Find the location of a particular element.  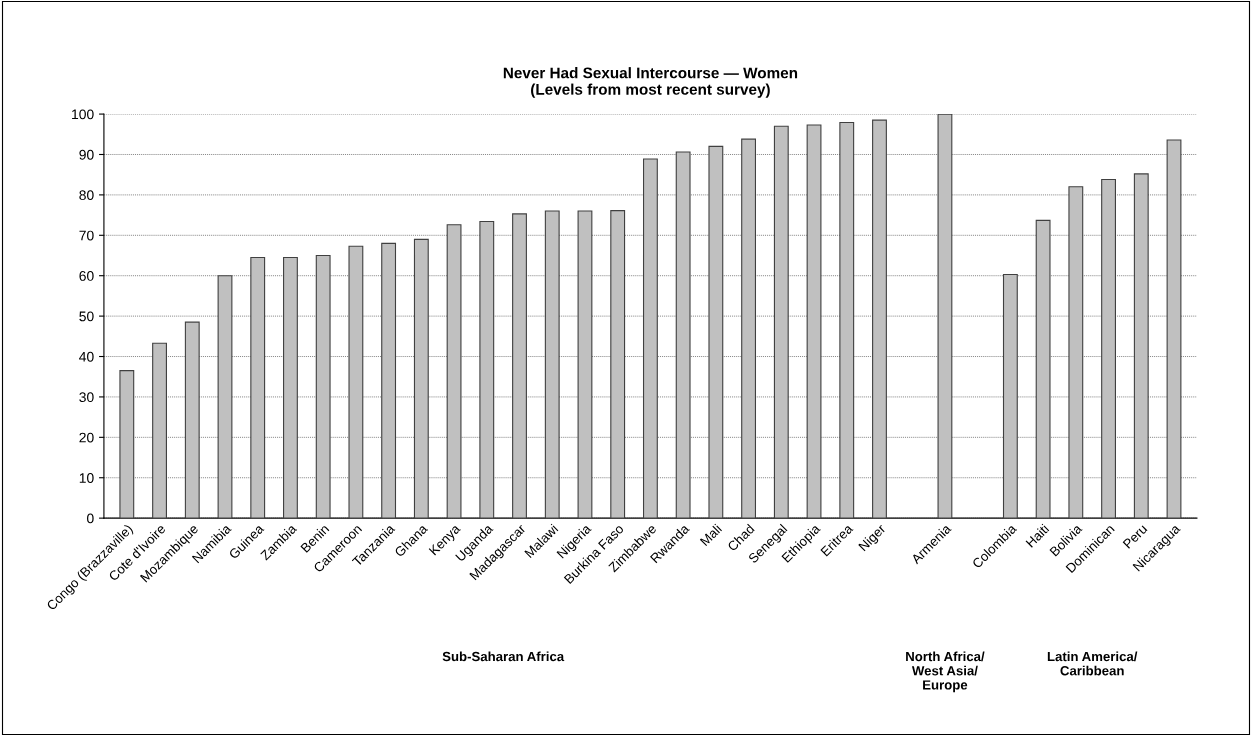

y-tick-label: 70 is located at coordinates (86, 235).